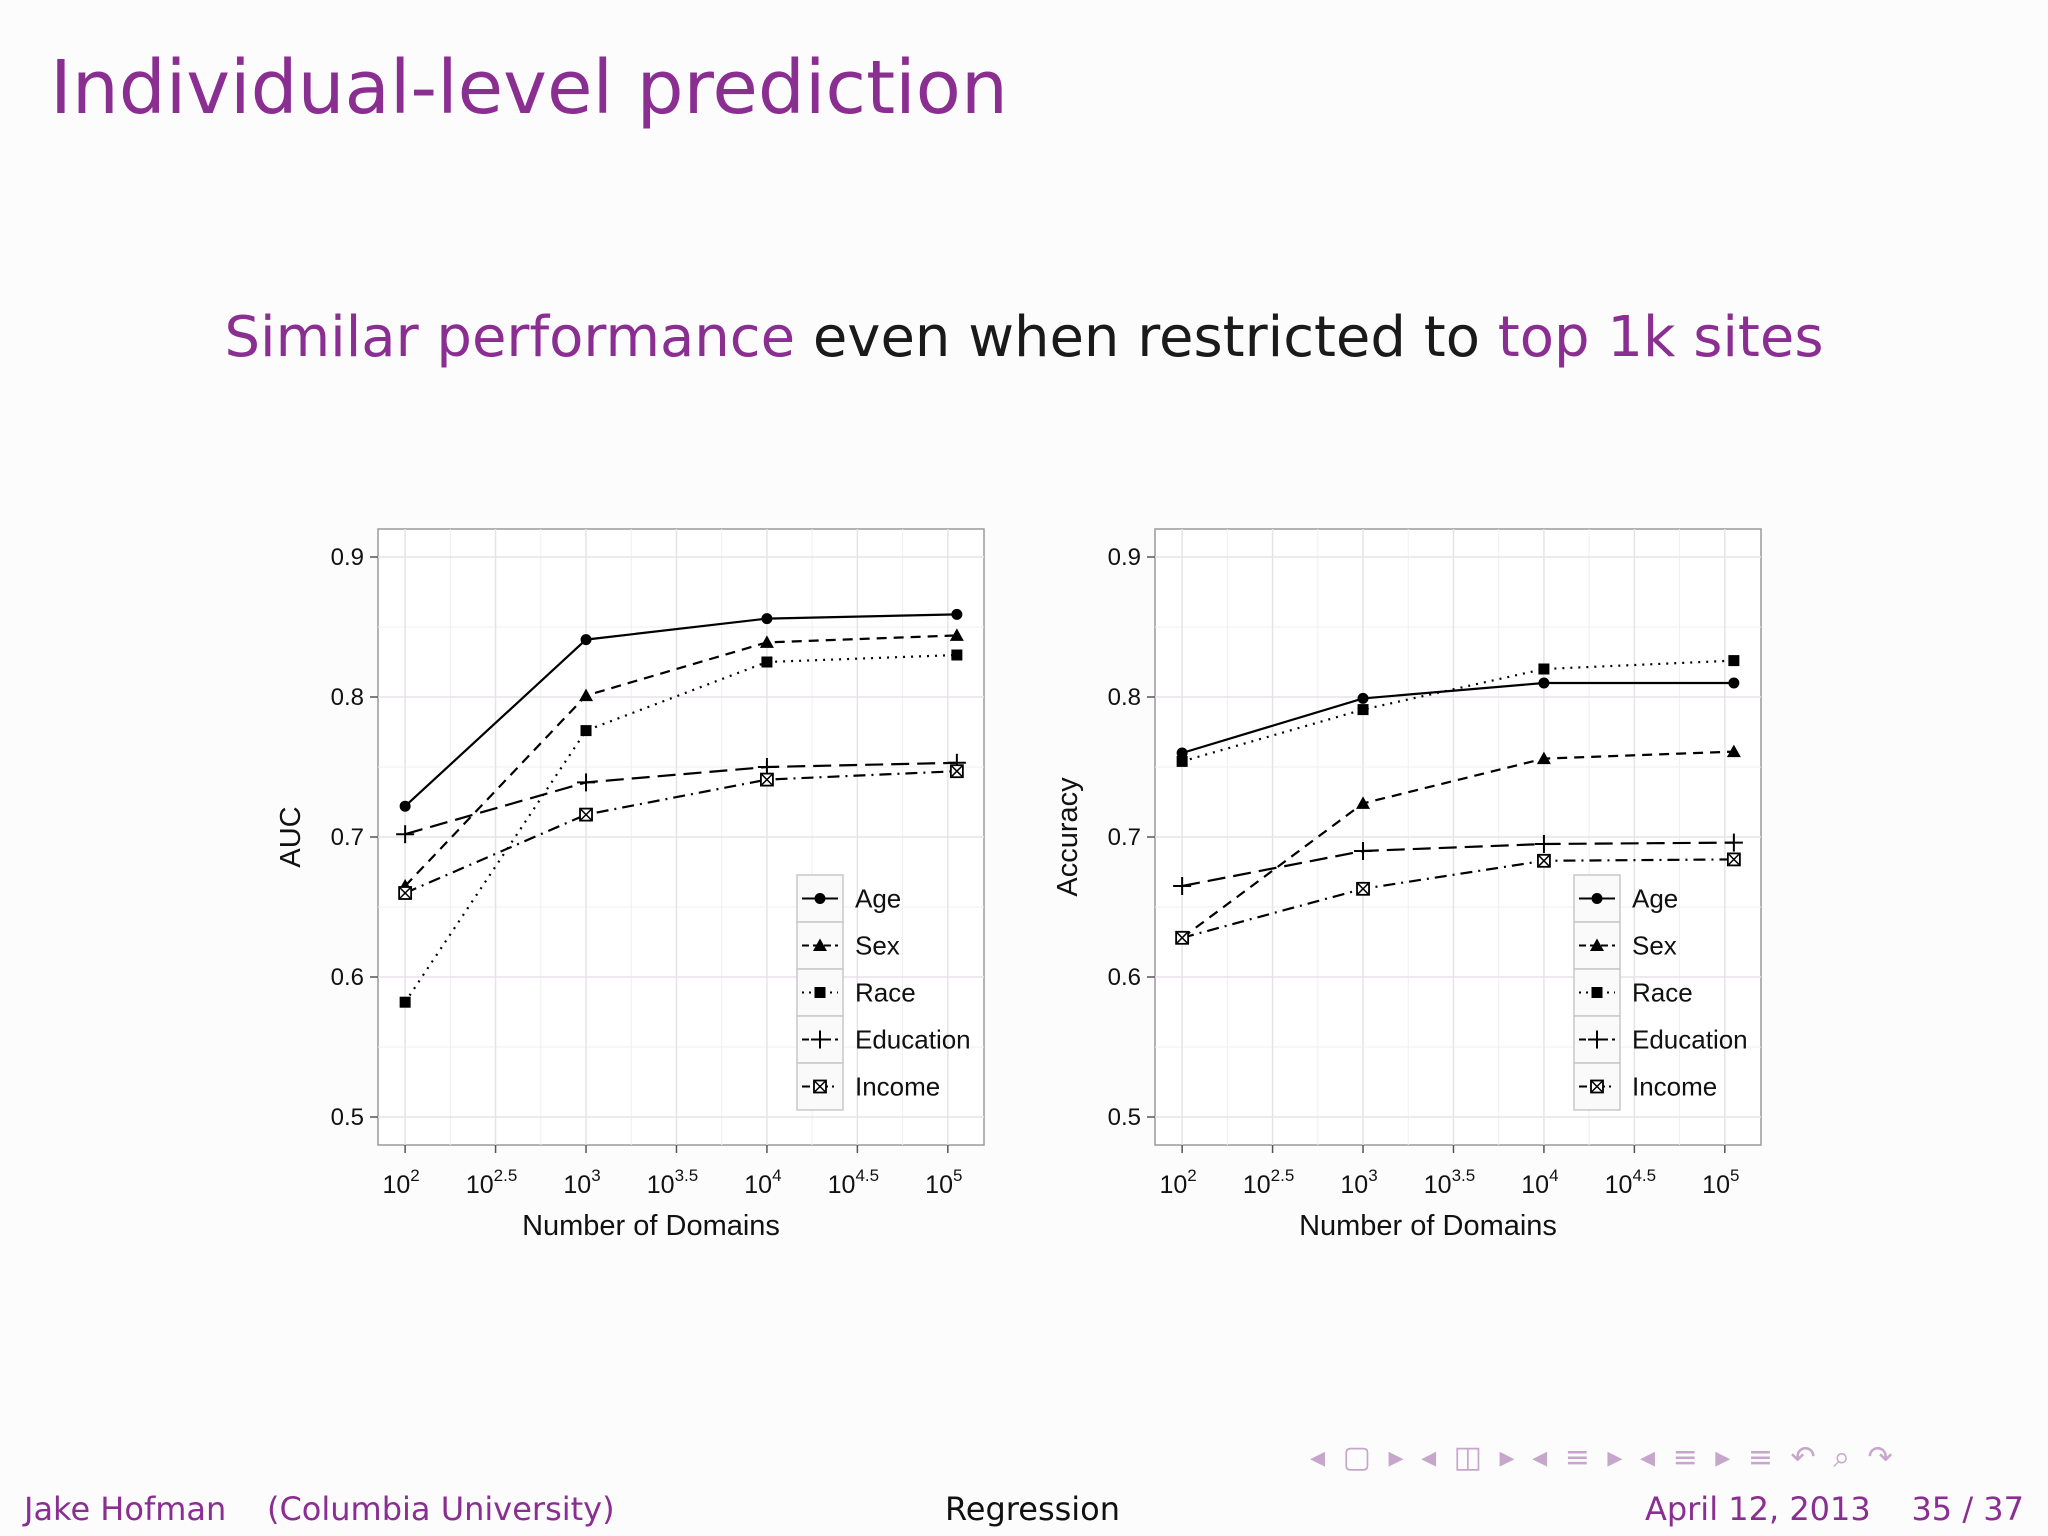 The width and height of the screenshot is (2048, 1536). I want to click on chart2-series-income-line, so click(1457, 898).